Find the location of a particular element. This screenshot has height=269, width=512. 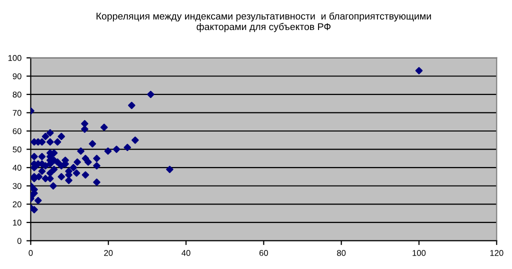

y-tick-label: 30 is located at coordinates (17, 186).